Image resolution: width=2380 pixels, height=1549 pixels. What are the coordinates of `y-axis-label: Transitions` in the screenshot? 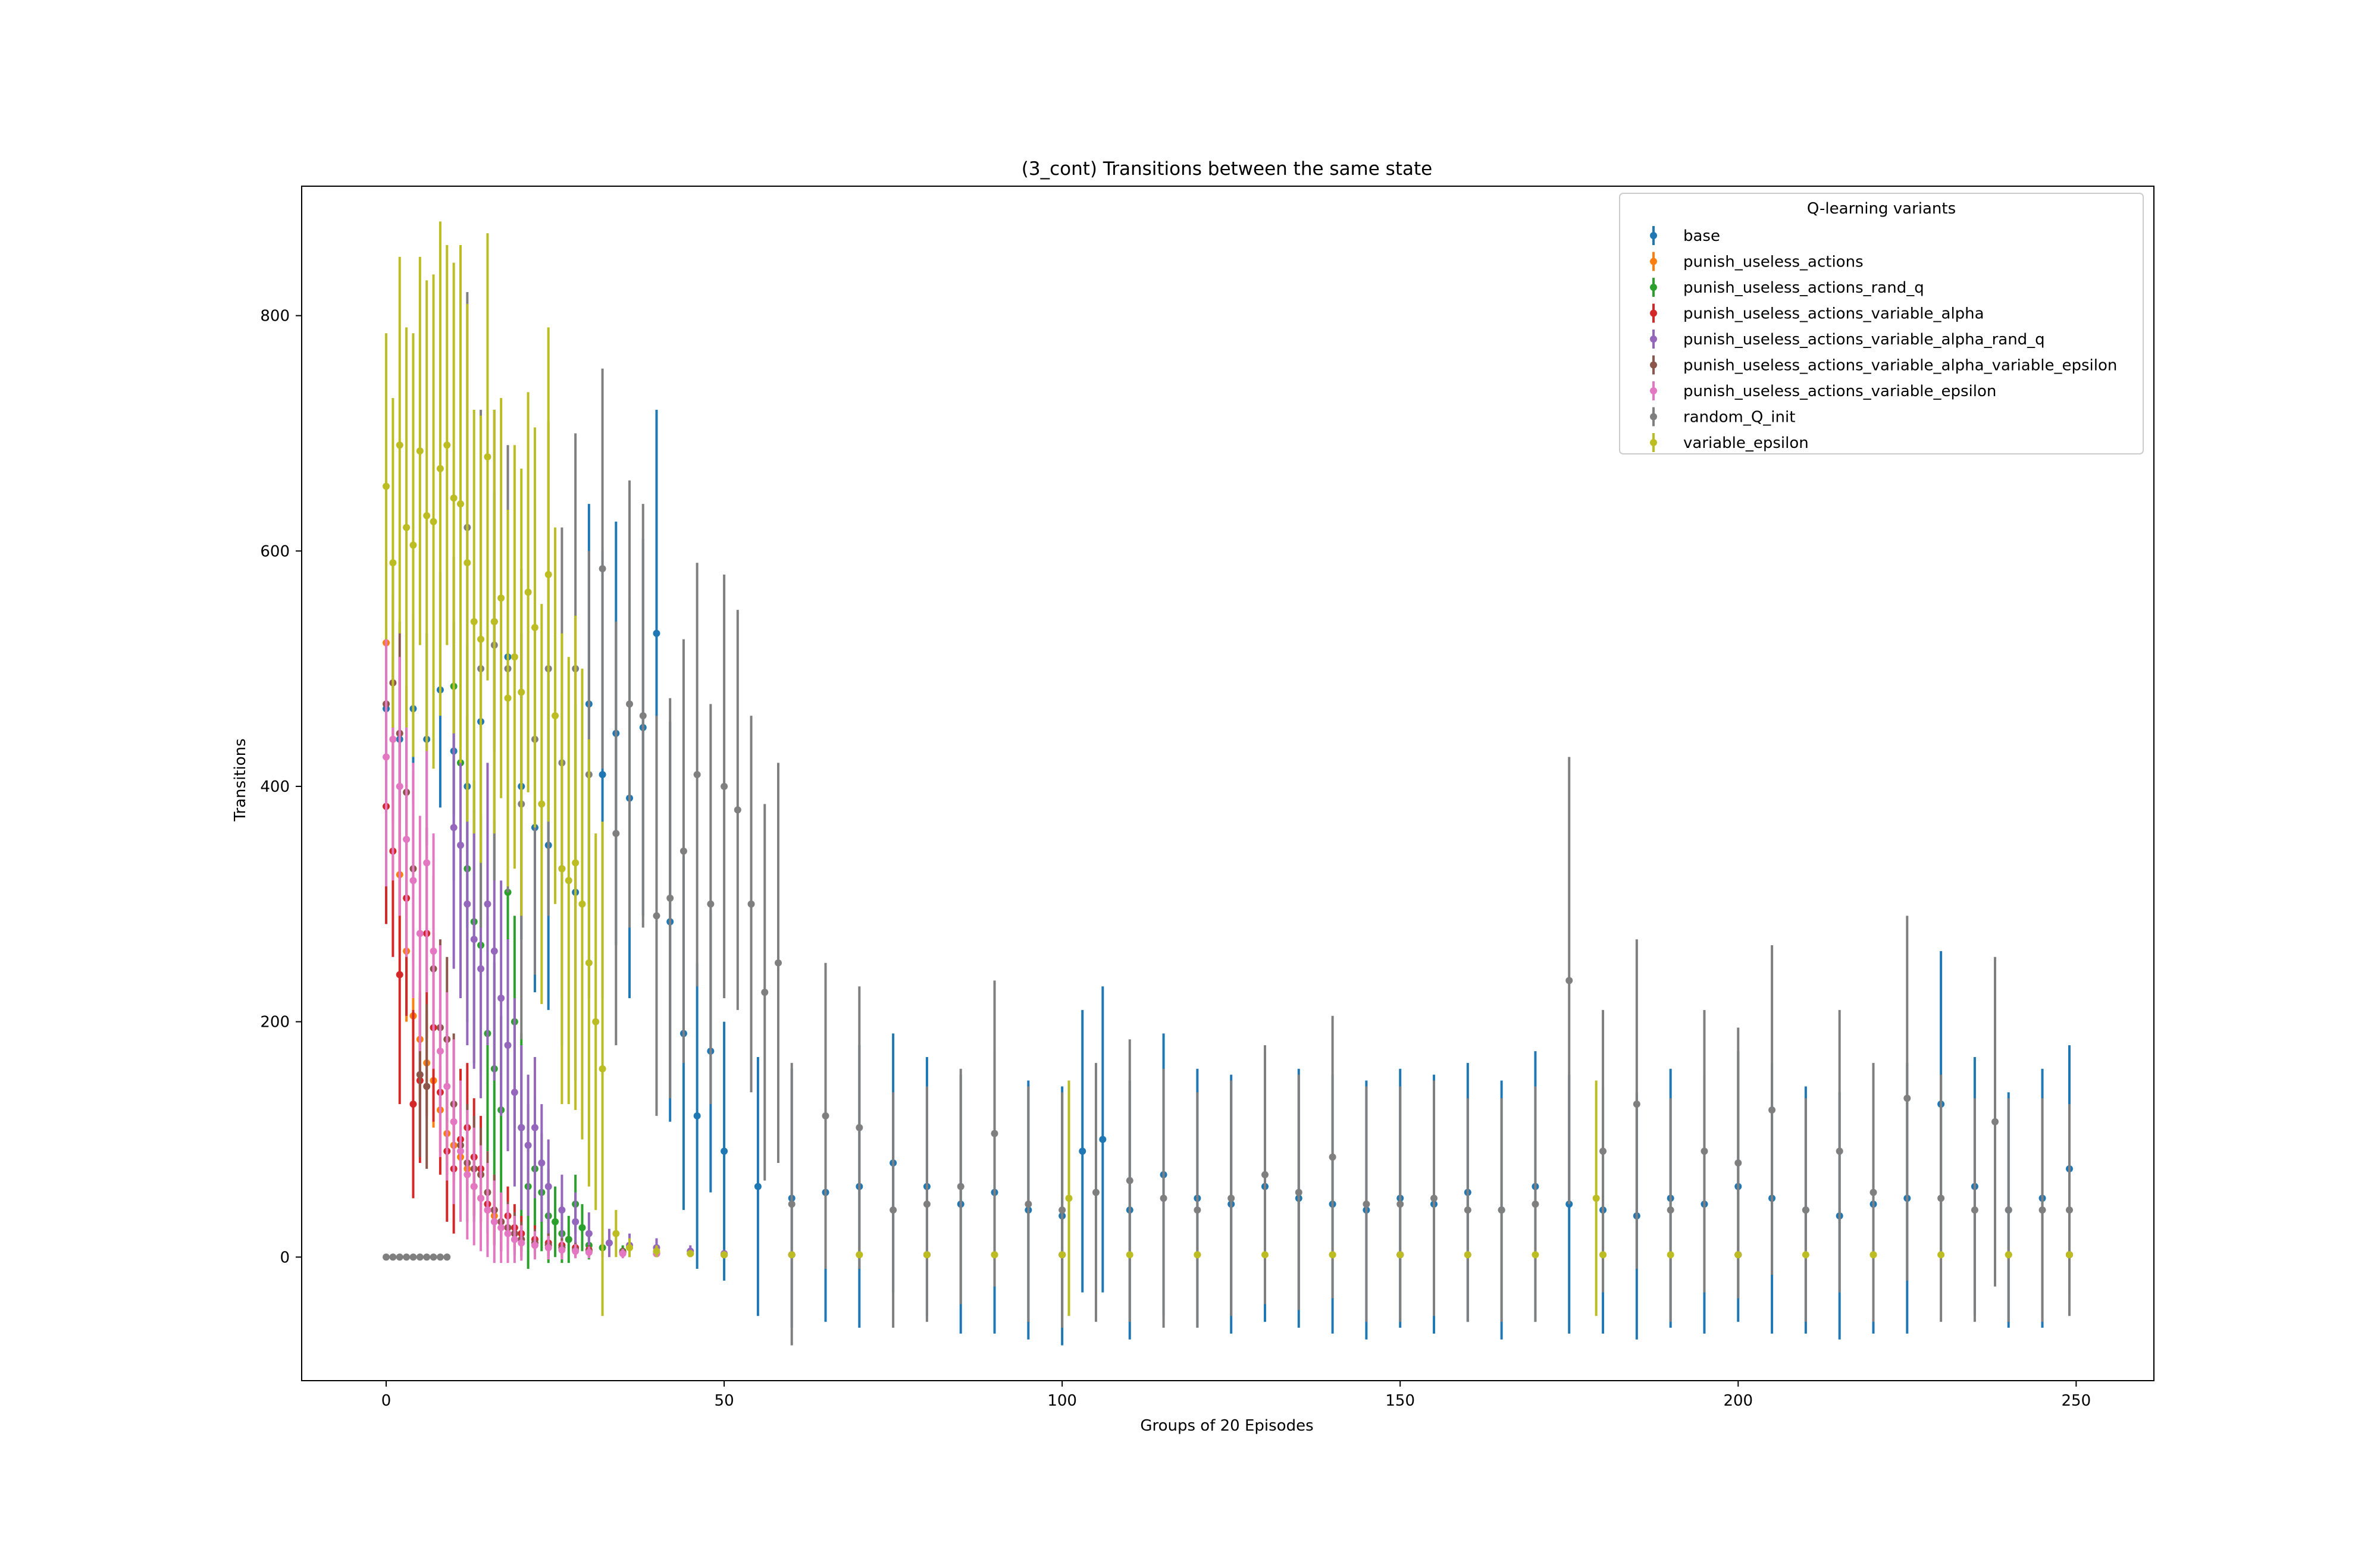 It's located at (240, 779).